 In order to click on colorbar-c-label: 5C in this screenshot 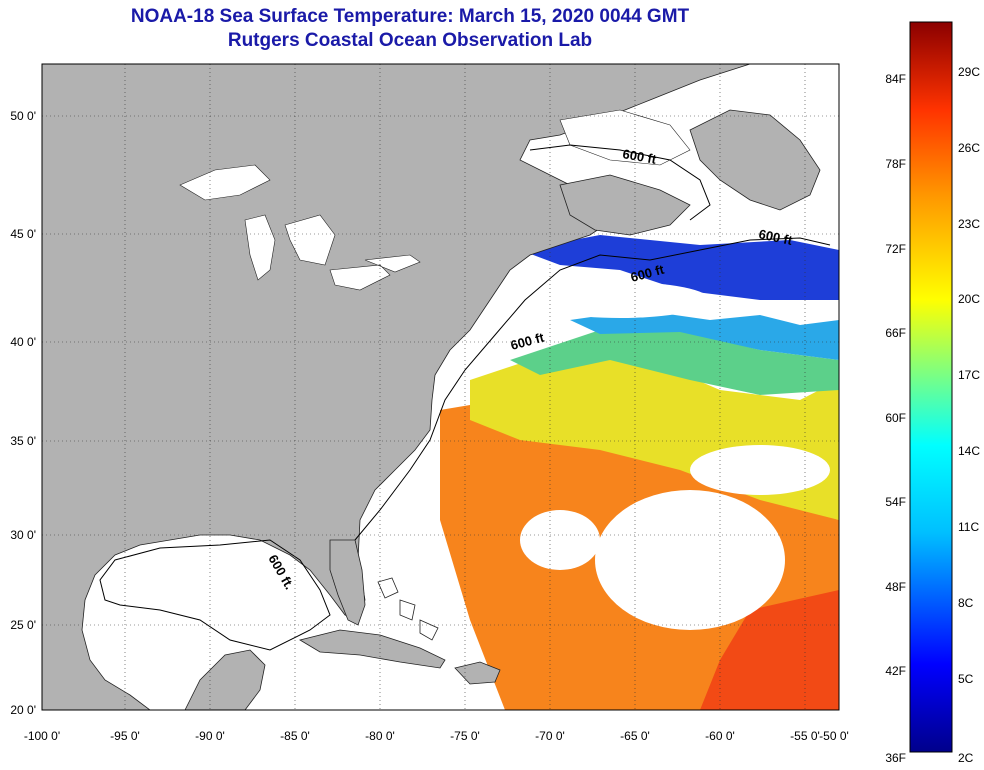, I will do `click(966, 679)`.